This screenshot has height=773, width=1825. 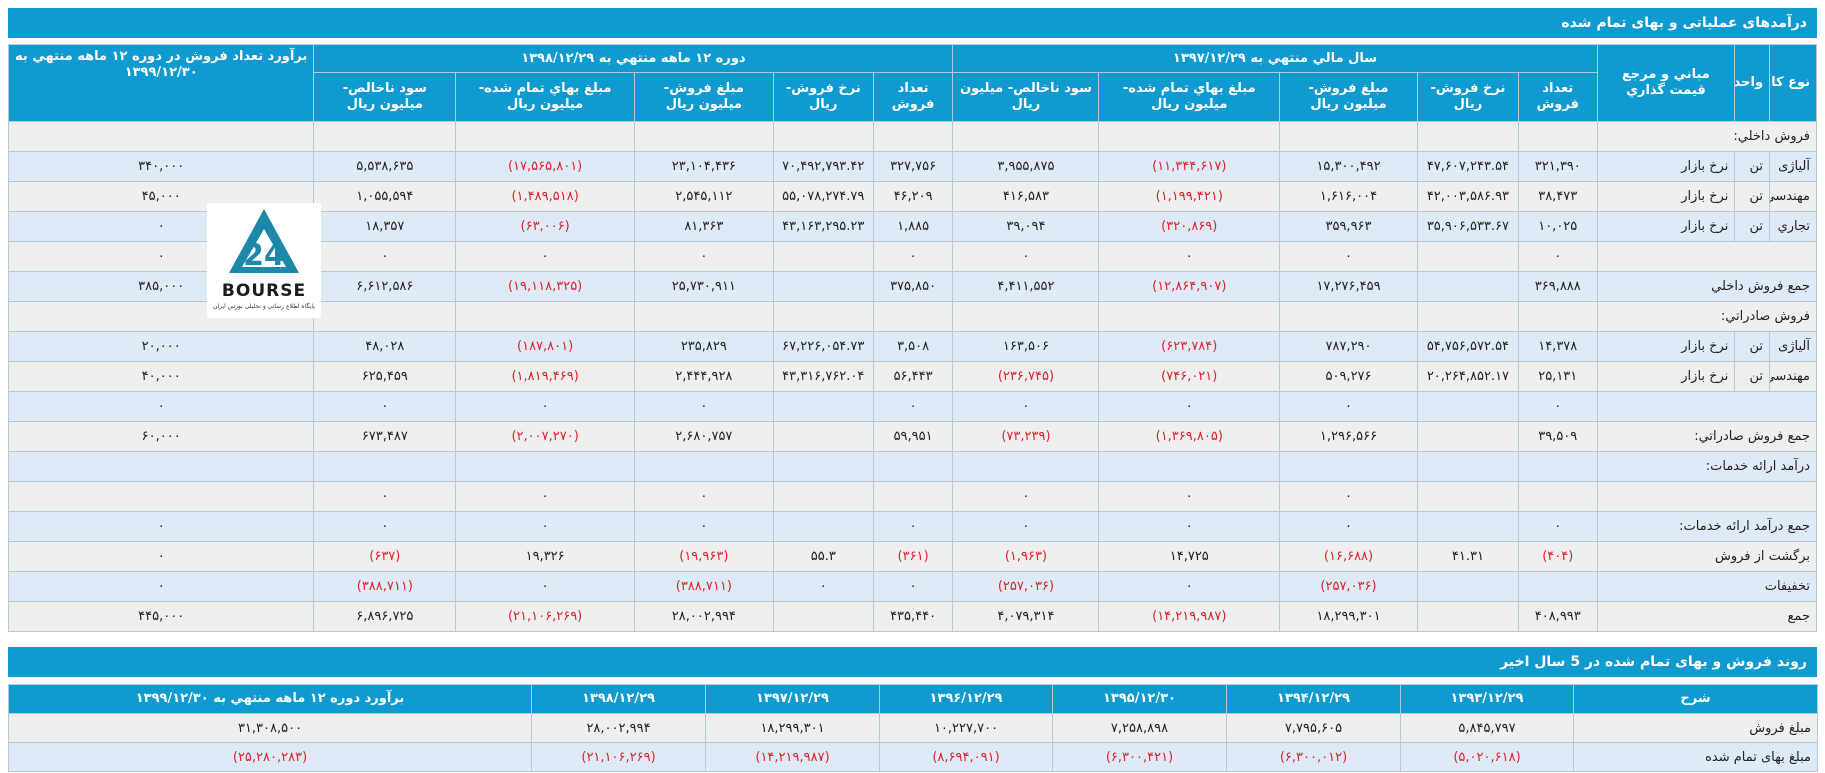 What do you see at coordinates (618, 728) in the screenshot?
I see `value-cell: ۲۸,۰۰۲,۹۹۴` at bounding box center [618, 728].